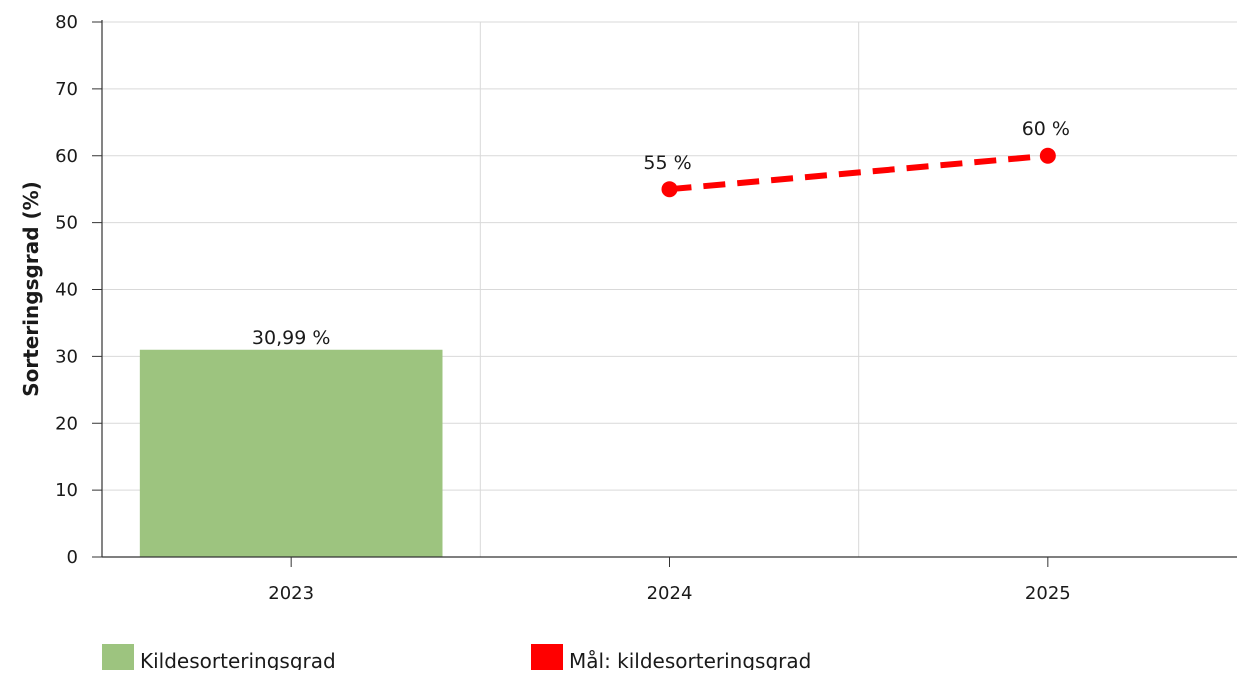 The height and width of the screenshot is (674, 1237). I want to click on line-data-label: 60 %, so click(1046, 129).